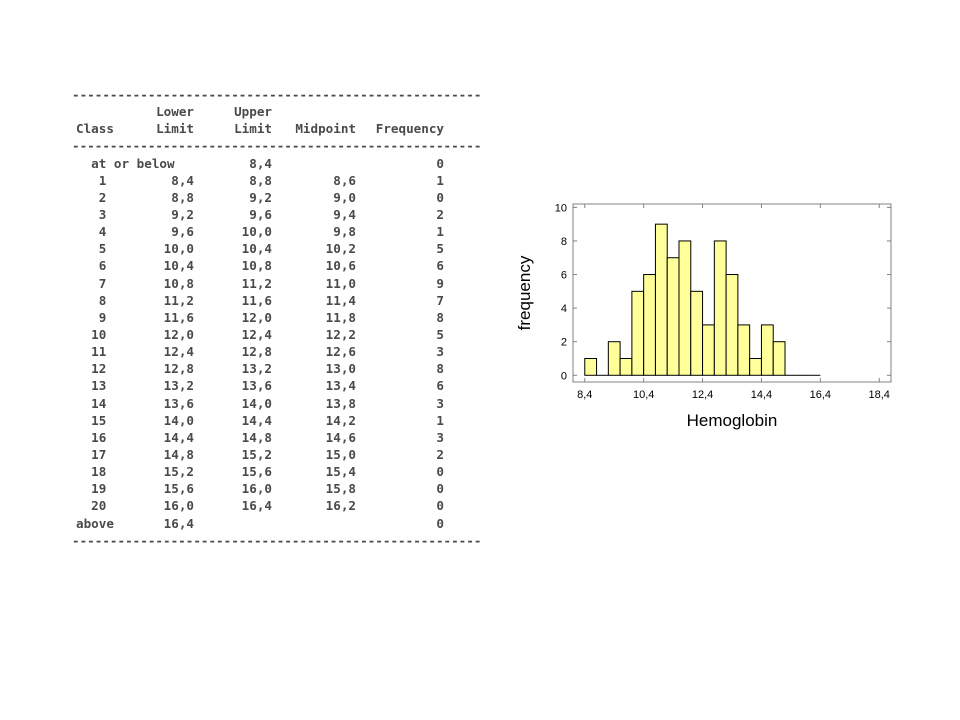  I want to click on cell-midpoint: 10,2, so click(340, 249).